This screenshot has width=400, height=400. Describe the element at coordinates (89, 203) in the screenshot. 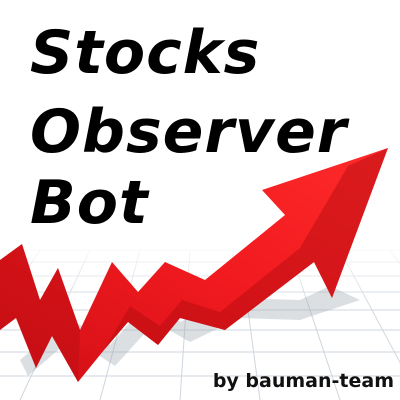

I see `title-line-bot: Bot` at that location.